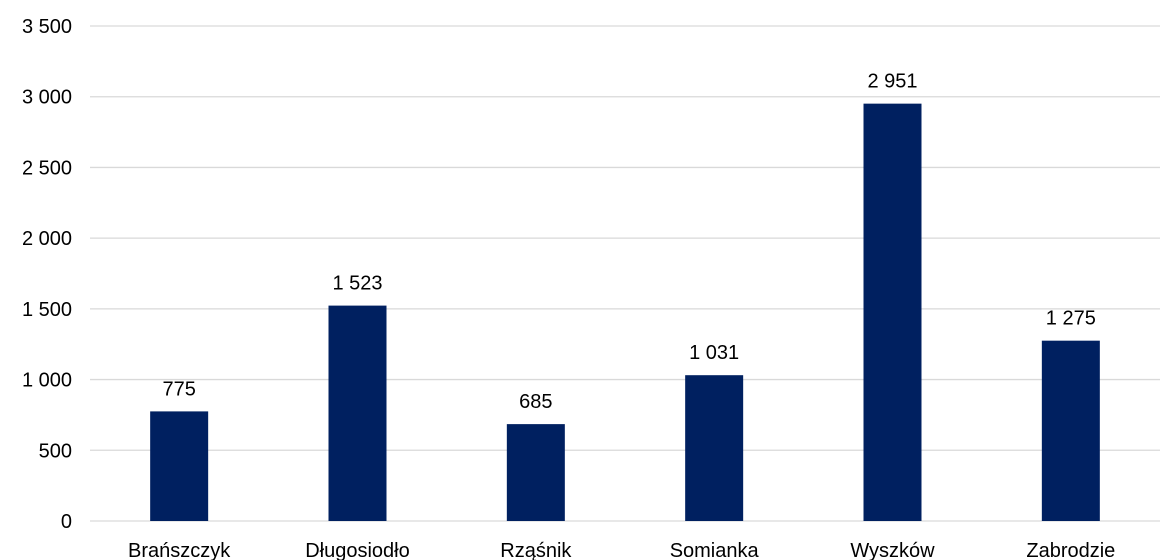 The height and width of the screenshot is (560, 1176). What do you see at coordinates (47, 168) in the screenshot?
I see `y-tick-label: 2 500` at bounding box center [47, 168].